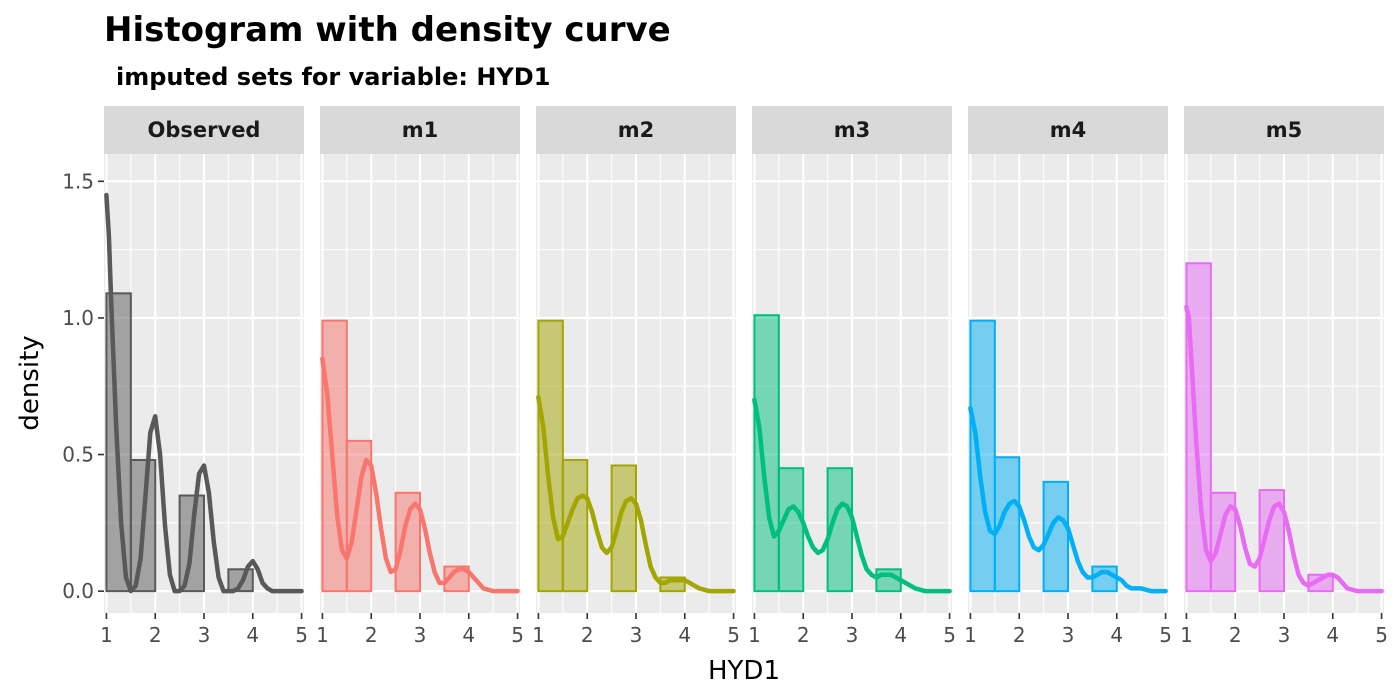 This screenshot has width=1400, height=700. What do you see at coordinates (83, 386) in the screenshot?
I see `y-axis: 0.0 0.5 1.0 1.5` at bounding box center [83, 386].